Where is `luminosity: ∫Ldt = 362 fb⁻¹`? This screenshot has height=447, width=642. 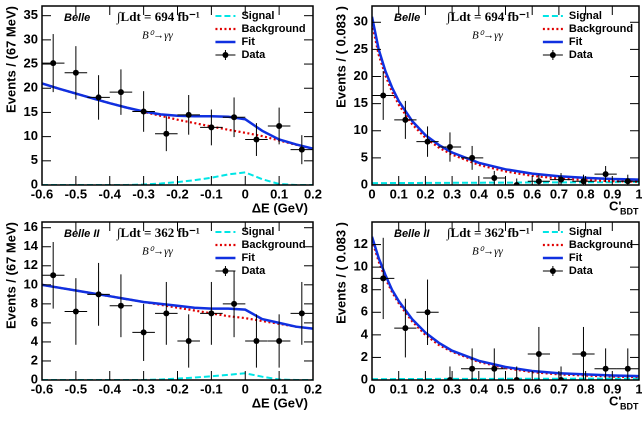 luminosity: ∫Ldt = 362 fb⁻¹ is located at coordinates (488, 233).